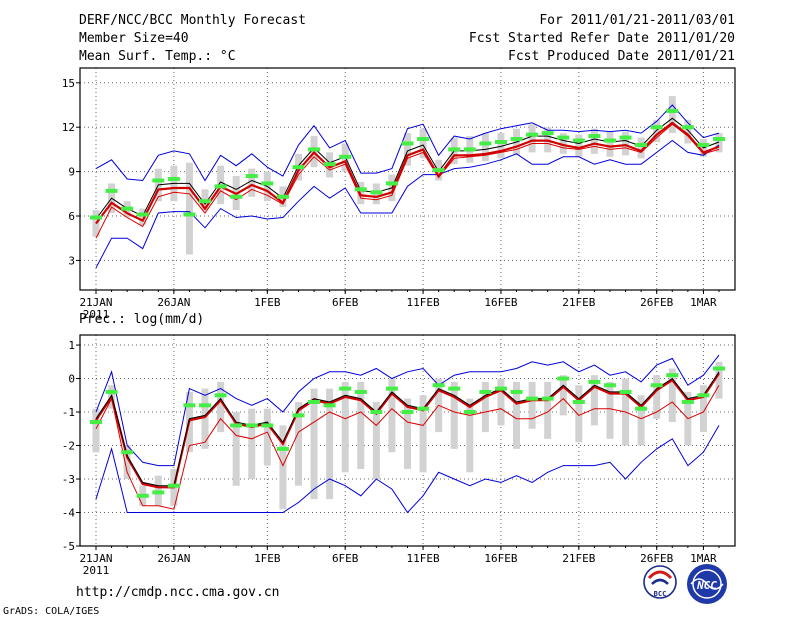 The image size is (800, 618). Describe the element at coordinates (96, 570) in the screenshot. I see `x-year-label: 2011` at that location.